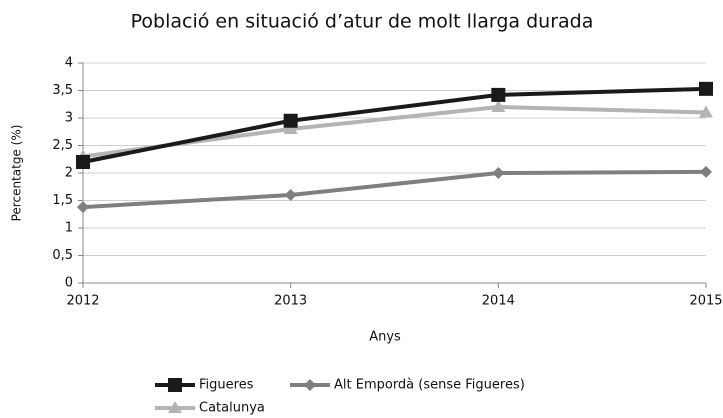 The width and height of the screenshot is (723, 418). What do you see at coordinates (69, 173) in the screenshot?
I see `y-tick-label: 2` at bounding box center [69, 173].